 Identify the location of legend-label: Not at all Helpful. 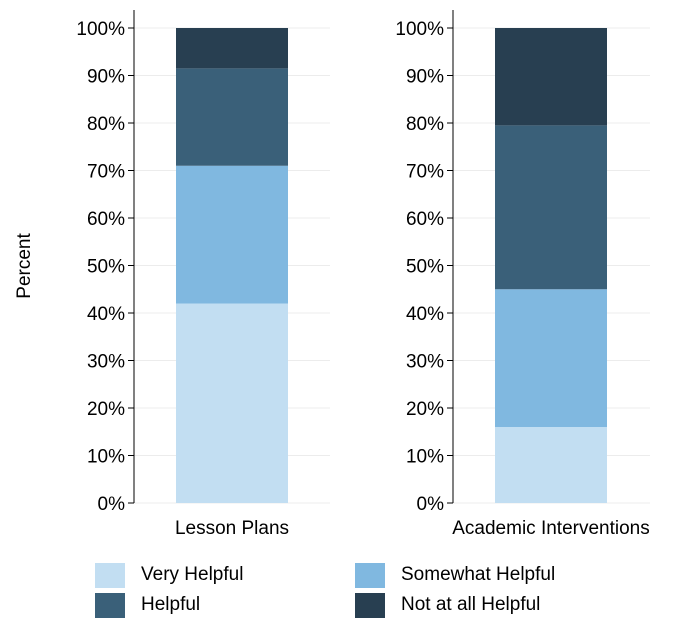
(471, 604).